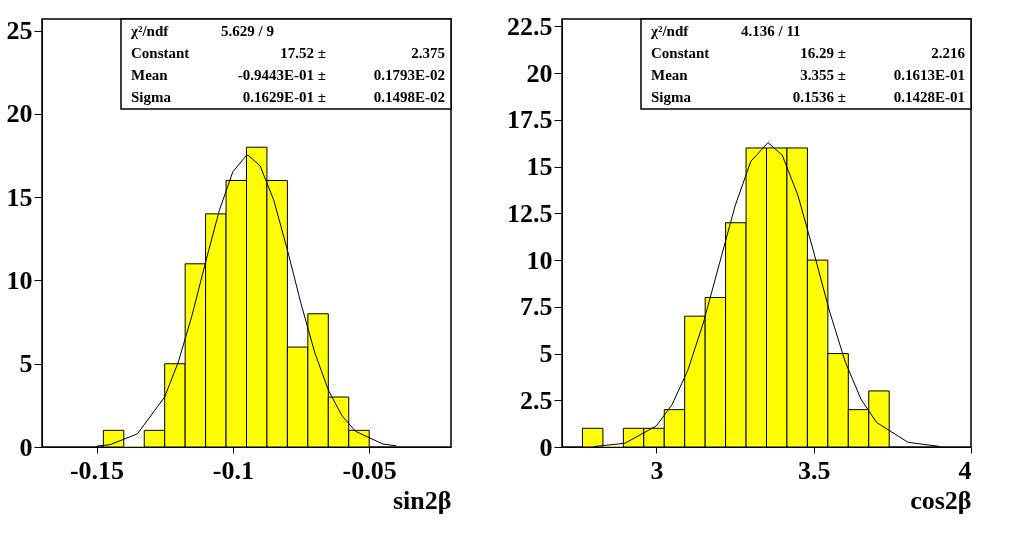  What do you see at coordinates (808, 75) in the screenshot?
I see `text: Mean 3.355 ± 0.1613E-01` at bounding box center [808, 75].